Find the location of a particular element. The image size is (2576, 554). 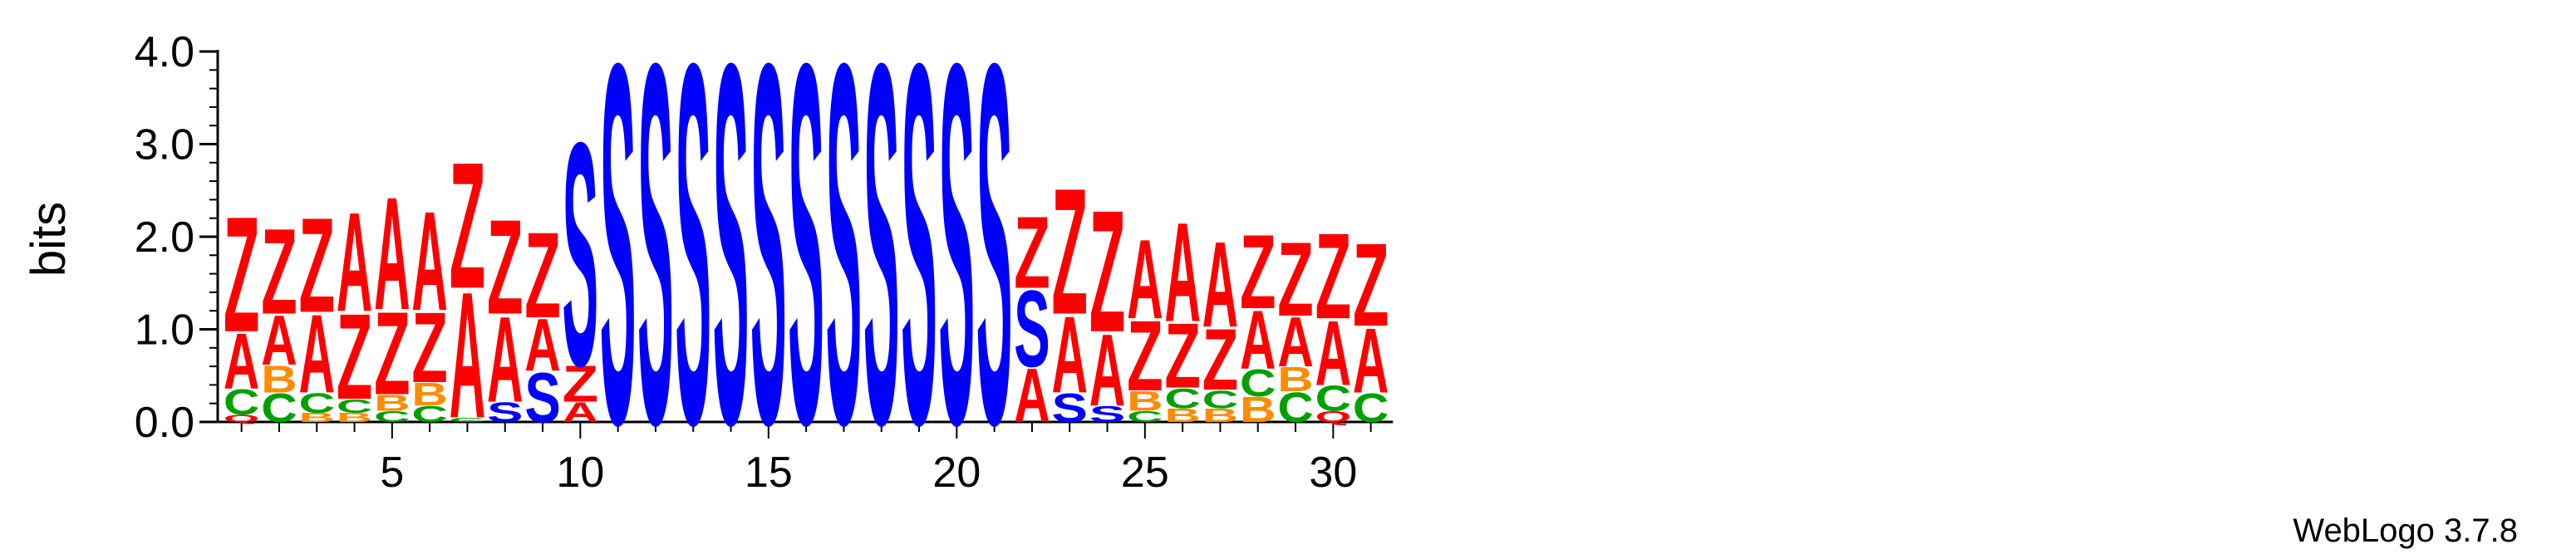

x-tick-label: 25 is located at coordinates (1145, 473).